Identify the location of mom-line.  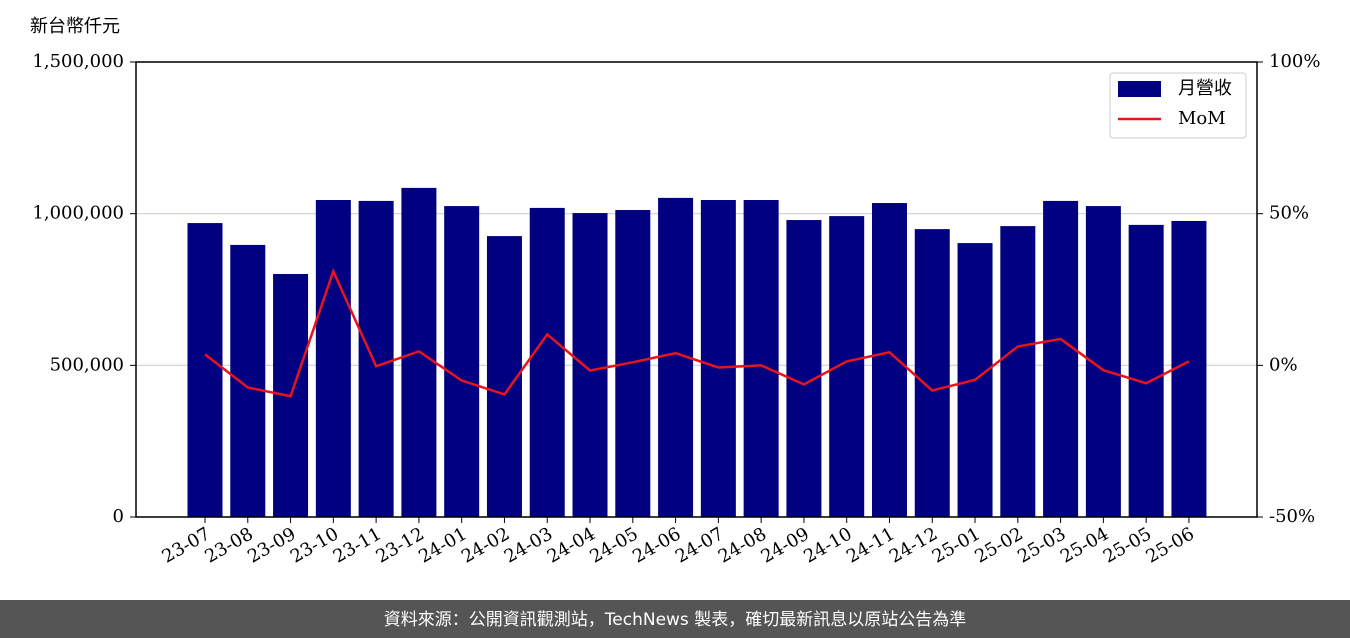
(697, 332).